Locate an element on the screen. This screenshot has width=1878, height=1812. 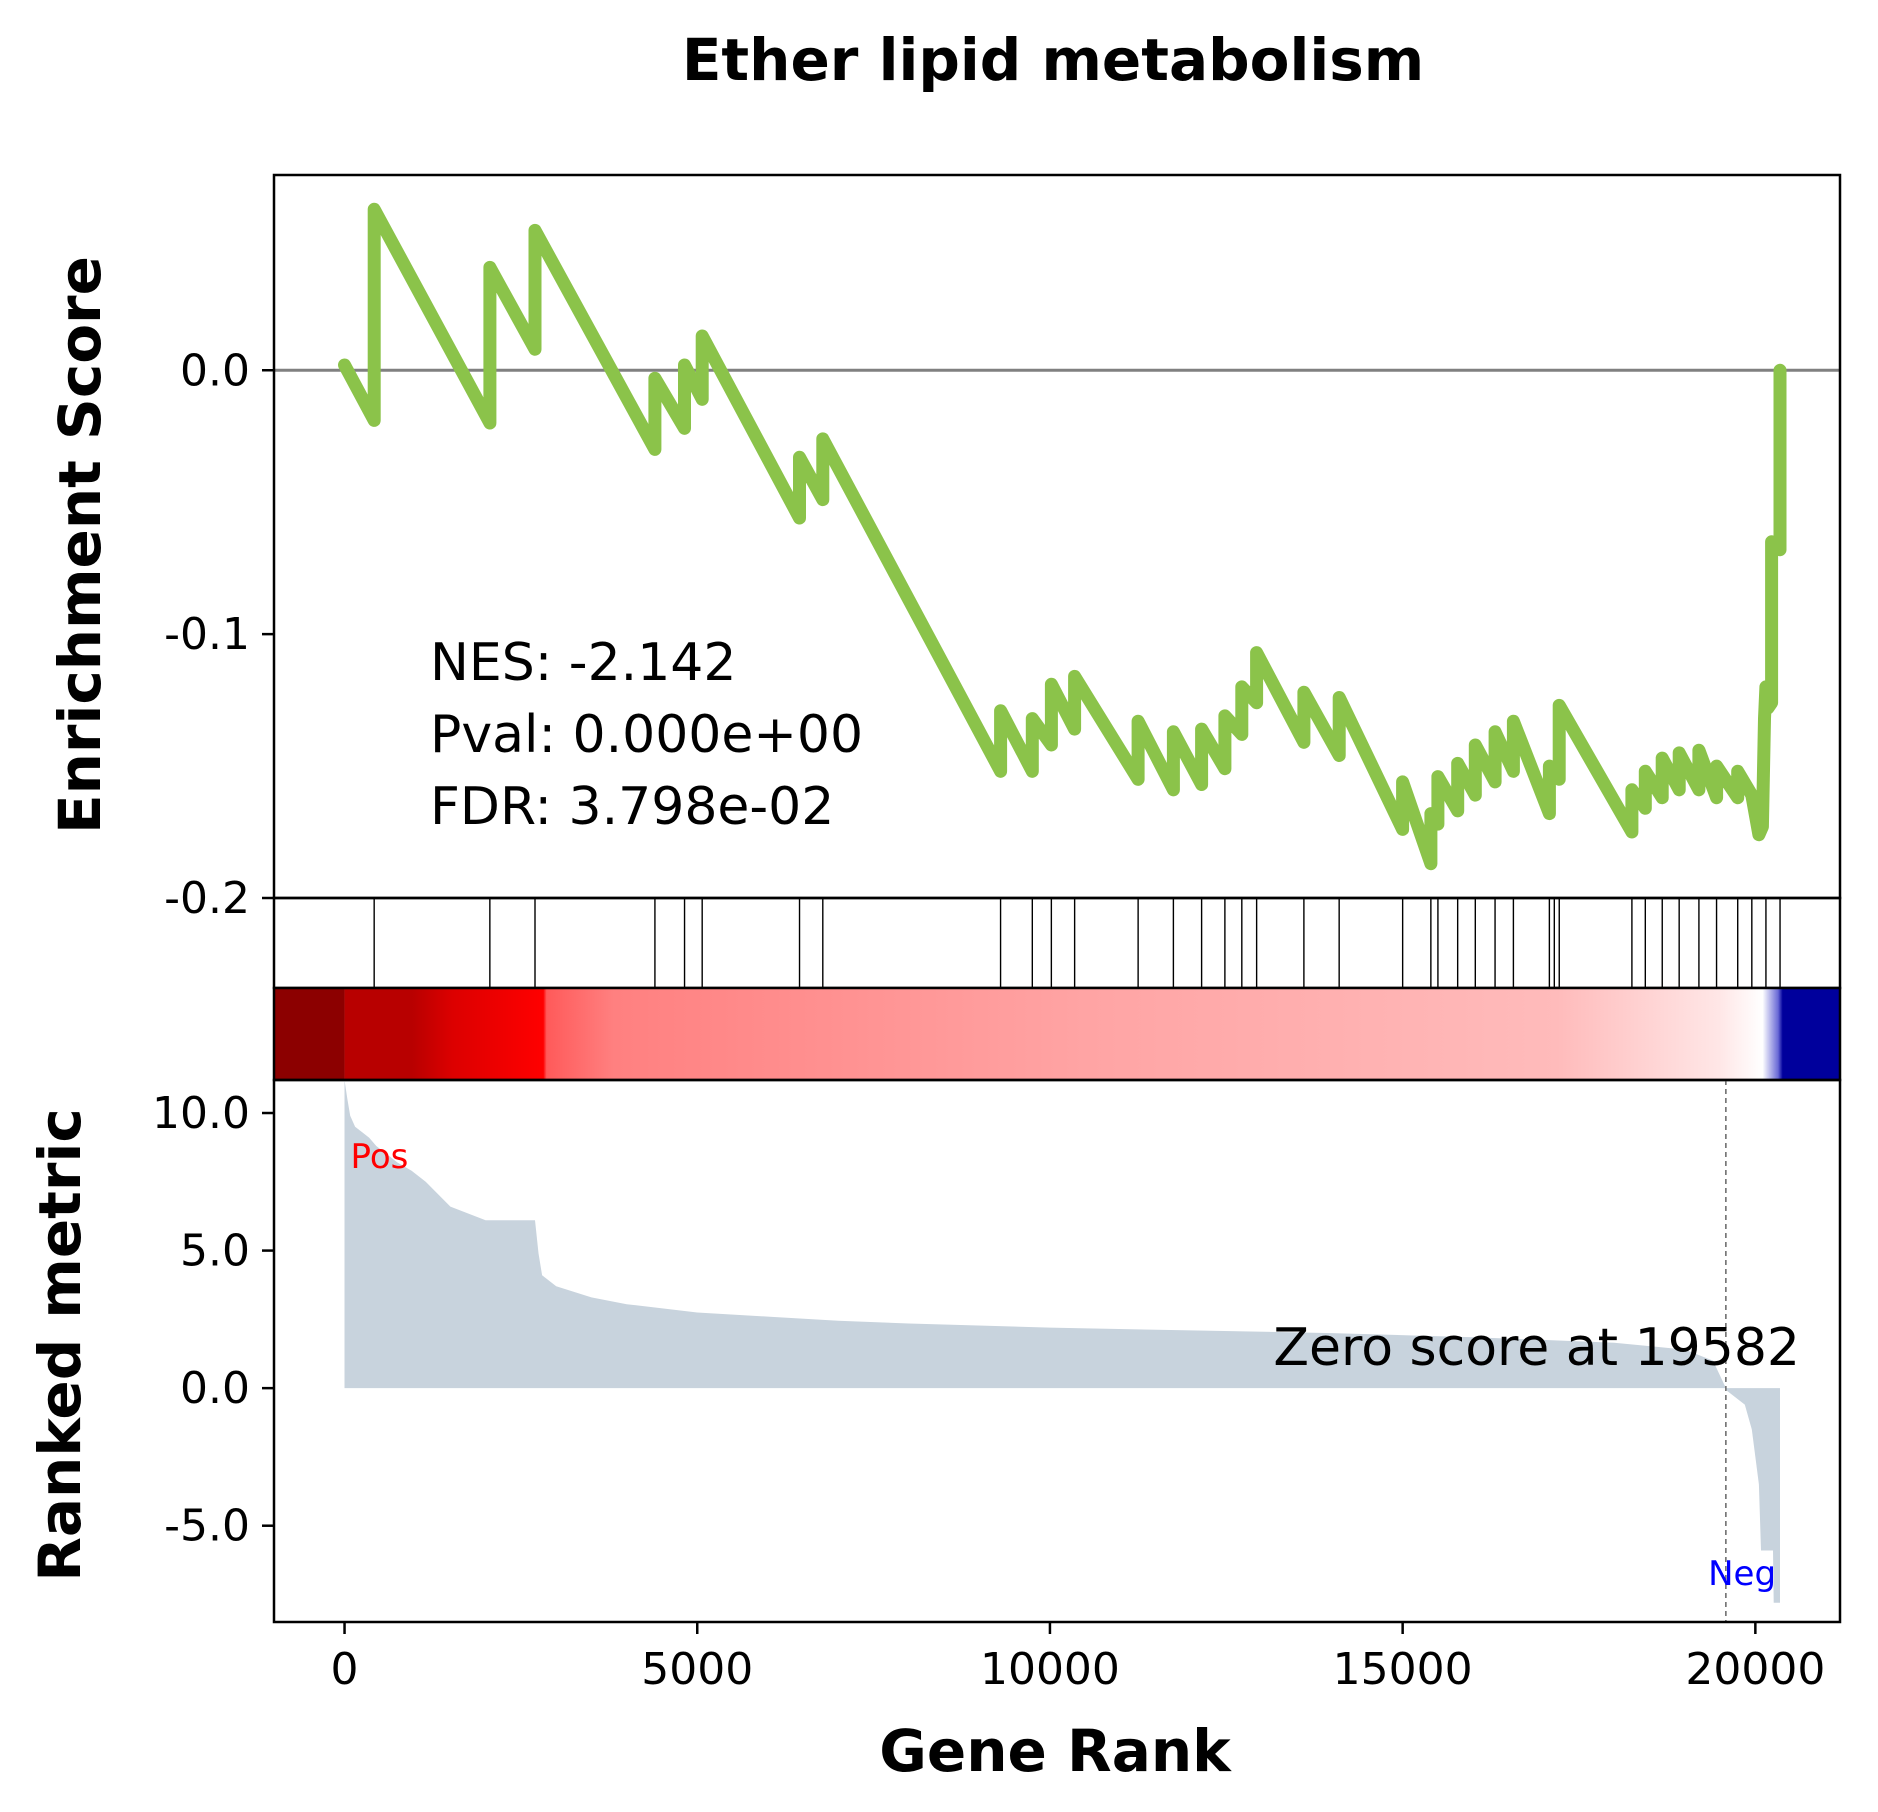
xtick-label: 15000 is located at coordinates (1403, 1669).